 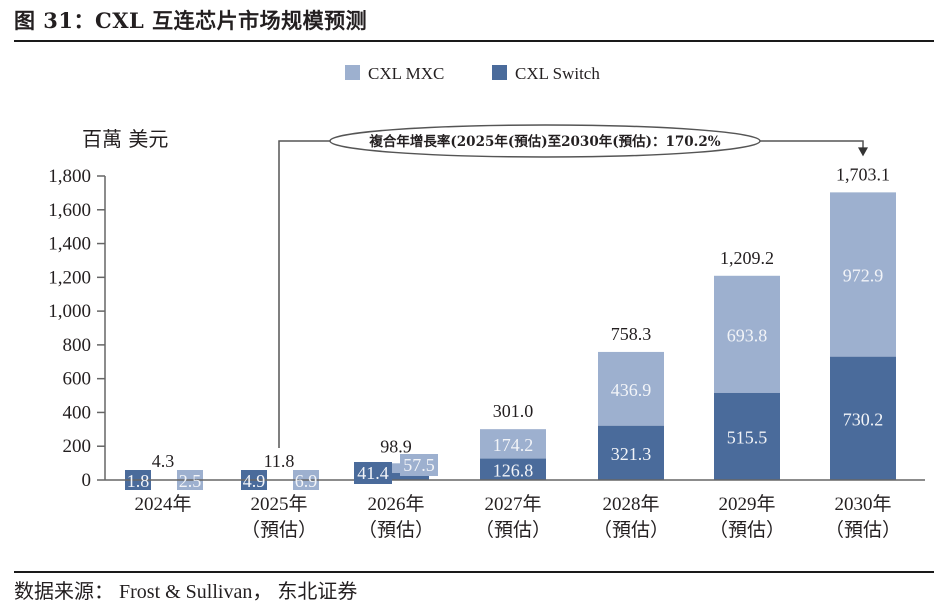 I want to click on axes: 0 200 400 600 800 1,000 1,200 1,400 1,600 1,800, so click(x=77, y=328).